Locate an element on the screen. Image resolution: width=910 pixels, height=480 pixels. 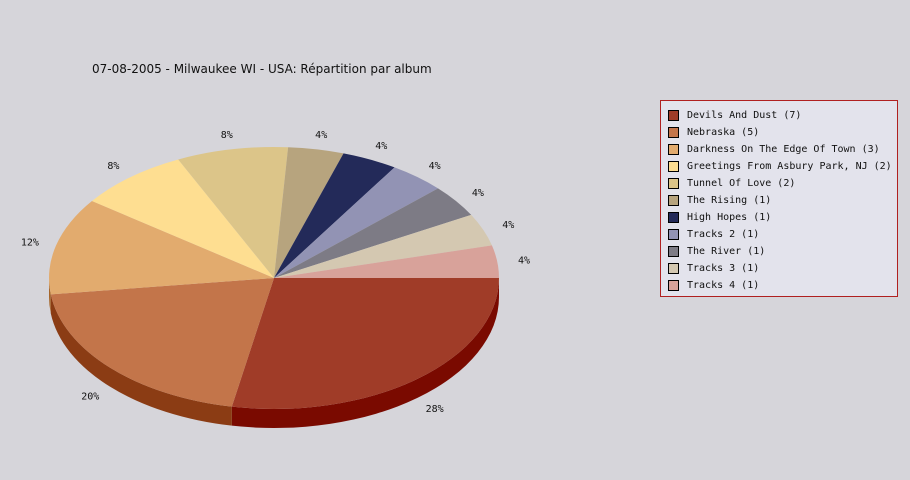
pie-slice-nebraska-side is located at coordinates (141, 360).